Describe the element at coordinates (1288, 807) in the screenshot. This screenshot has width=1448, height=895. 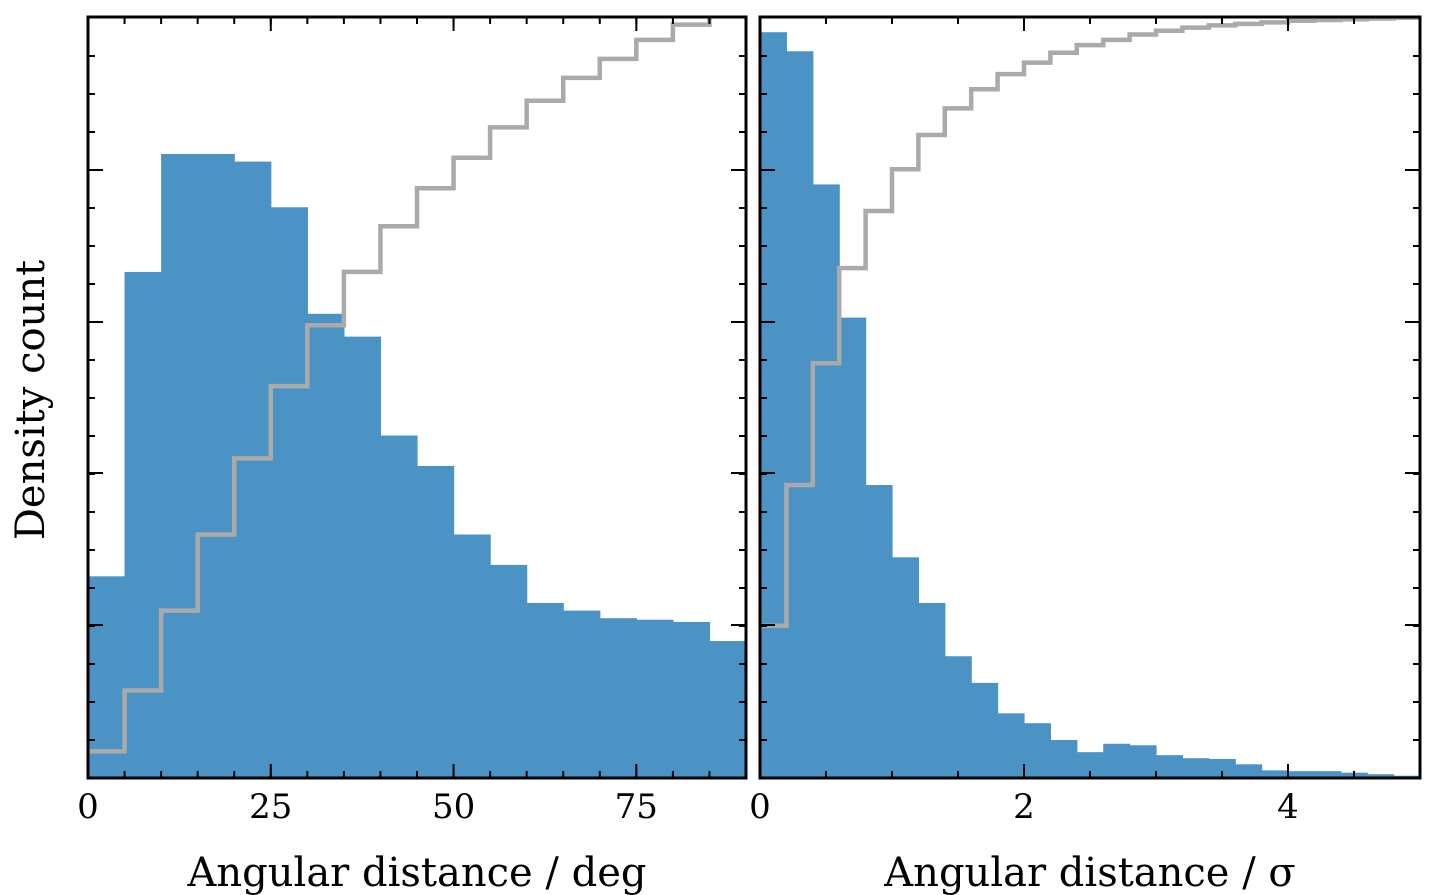
I see `x-tick-label: 4` at that location.